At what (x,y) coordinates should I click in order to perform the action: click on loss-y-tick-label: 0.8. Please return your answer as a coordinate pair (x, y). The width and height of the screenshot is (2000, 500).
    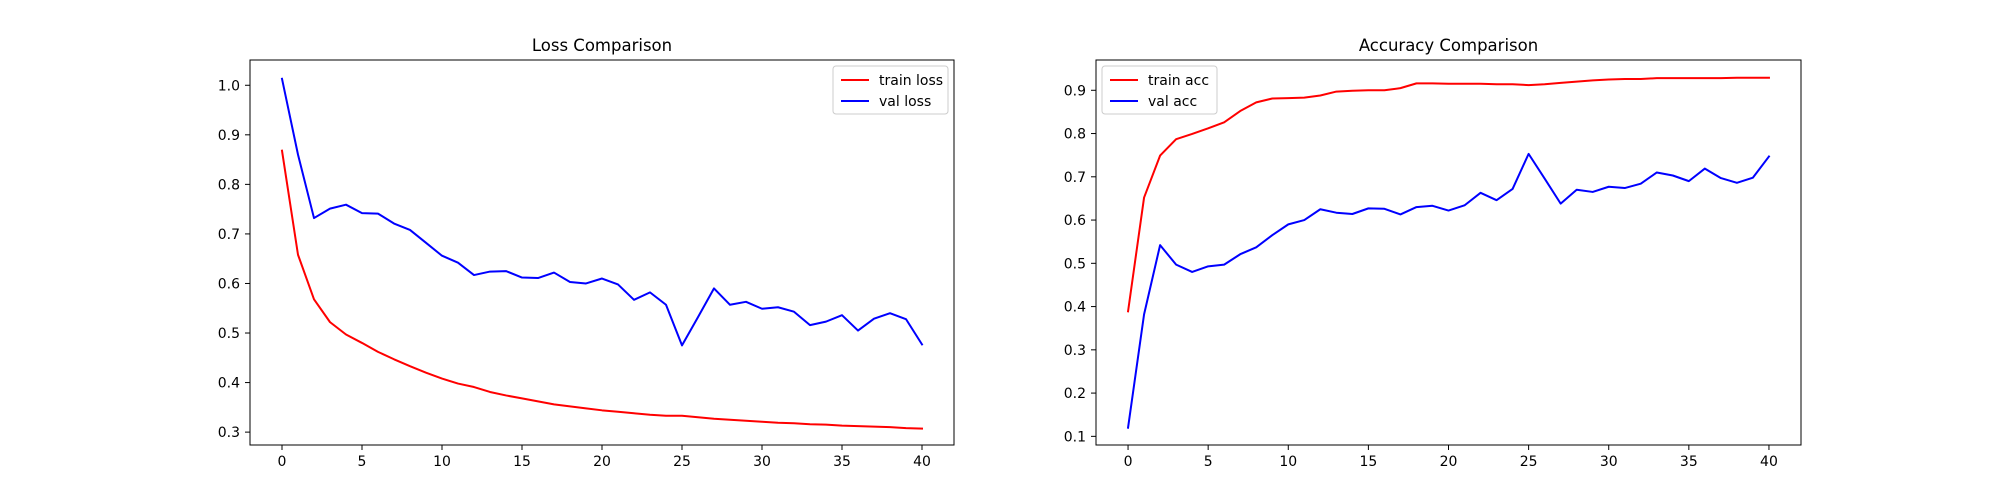
    Looking at the image, I should click on (229, 185).